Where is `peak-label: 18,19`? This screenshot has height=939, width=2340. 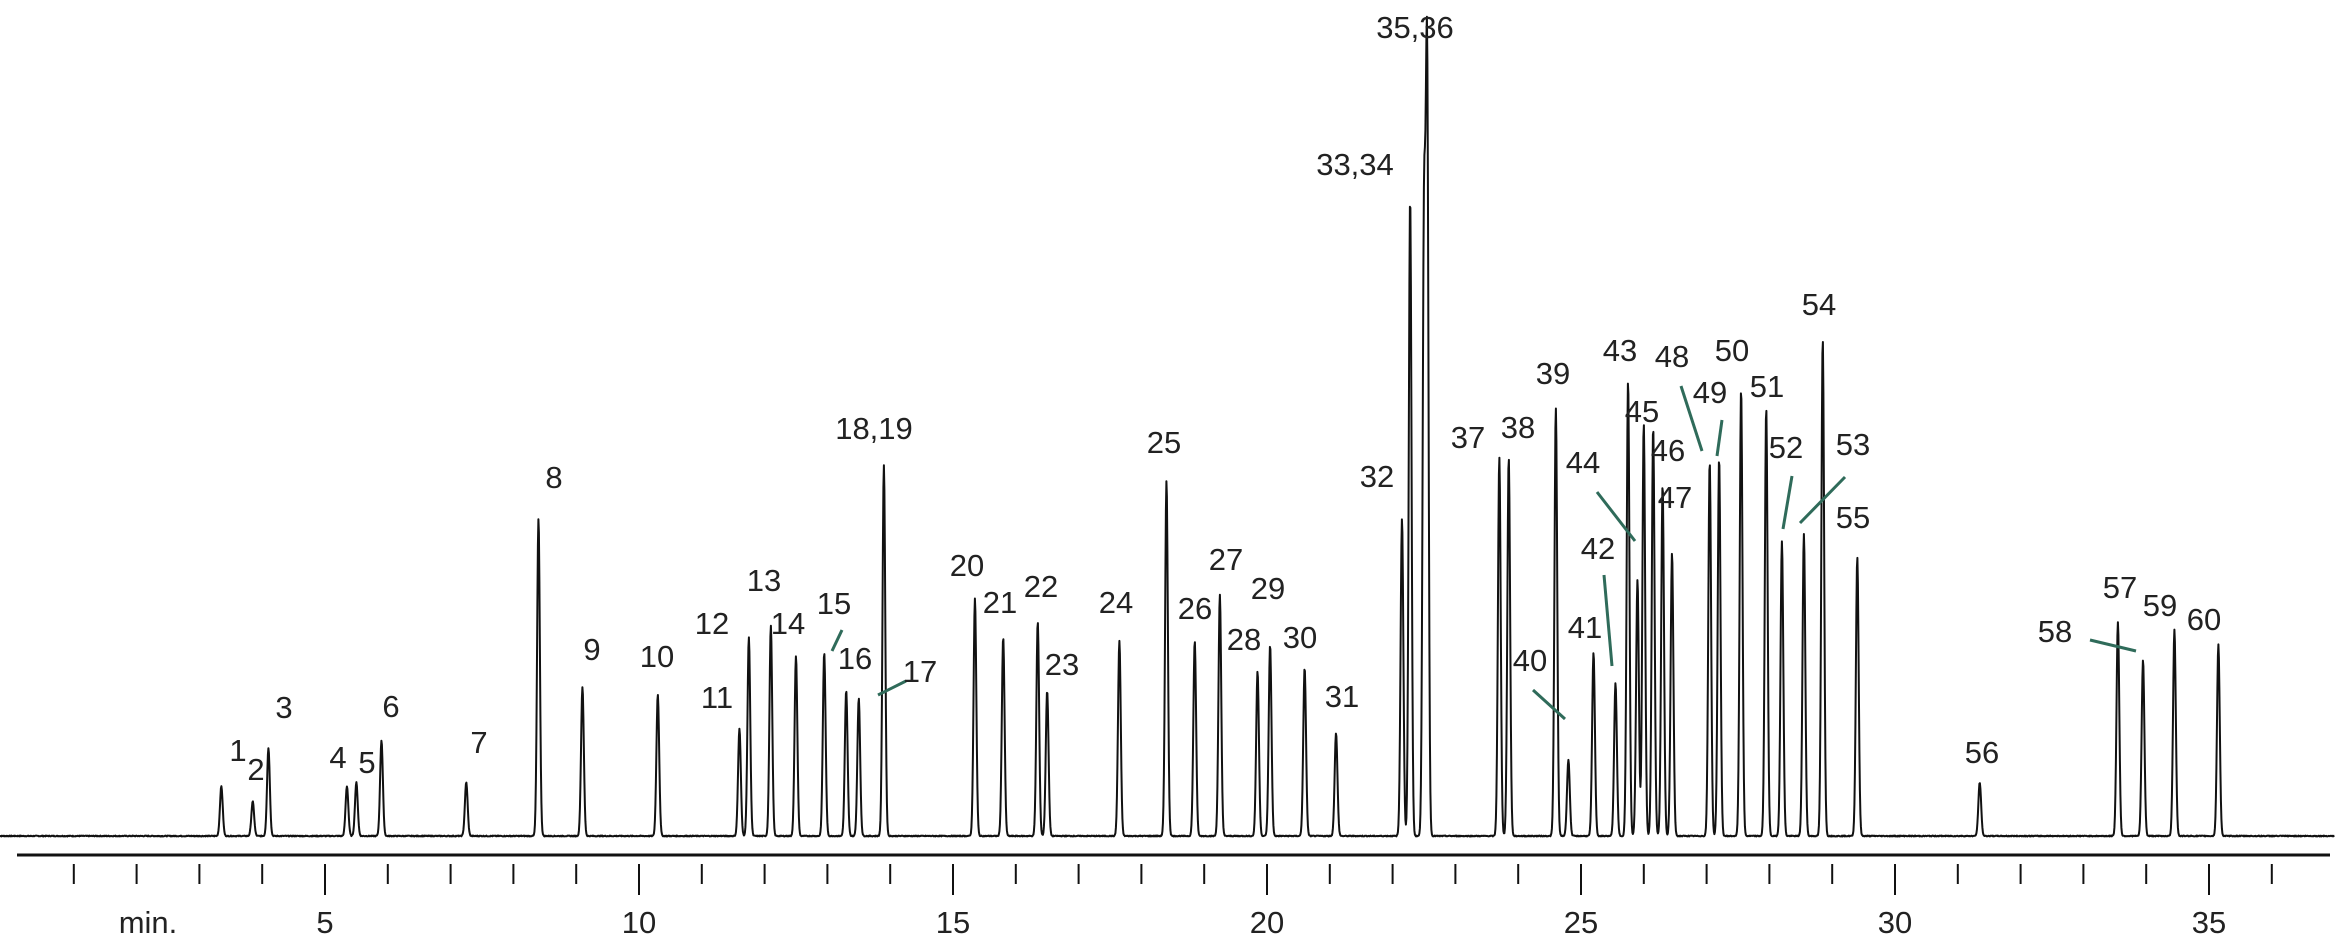 peak-label: 18,19 is located at coordinates (874, 428).